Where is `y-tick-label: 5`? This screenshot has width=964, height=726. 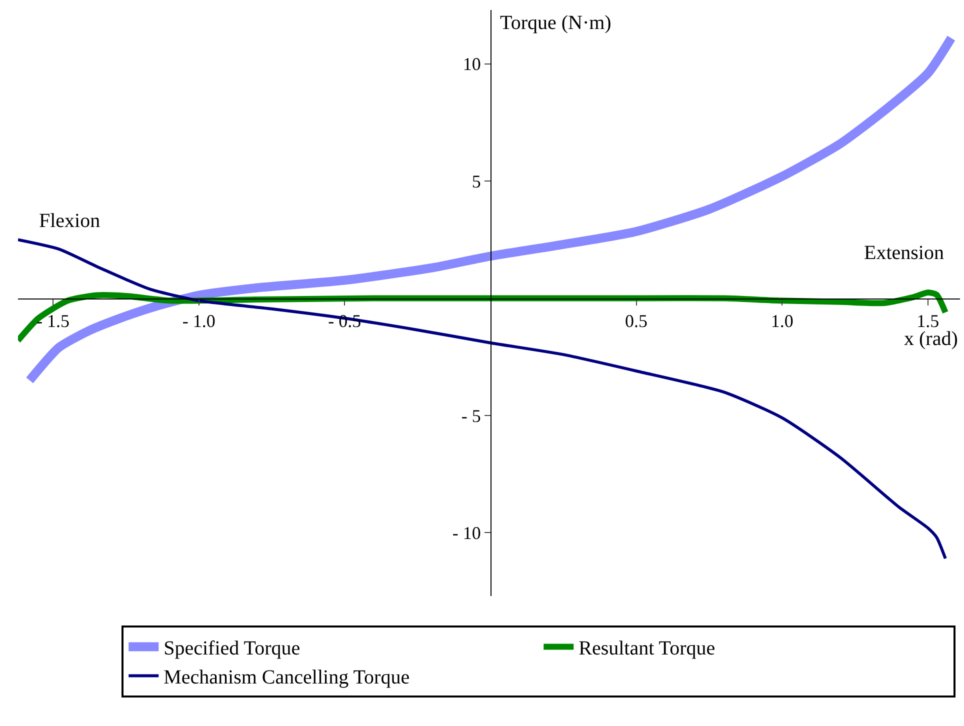 y-tick-label: 5 is located at coordinates (476, 181).